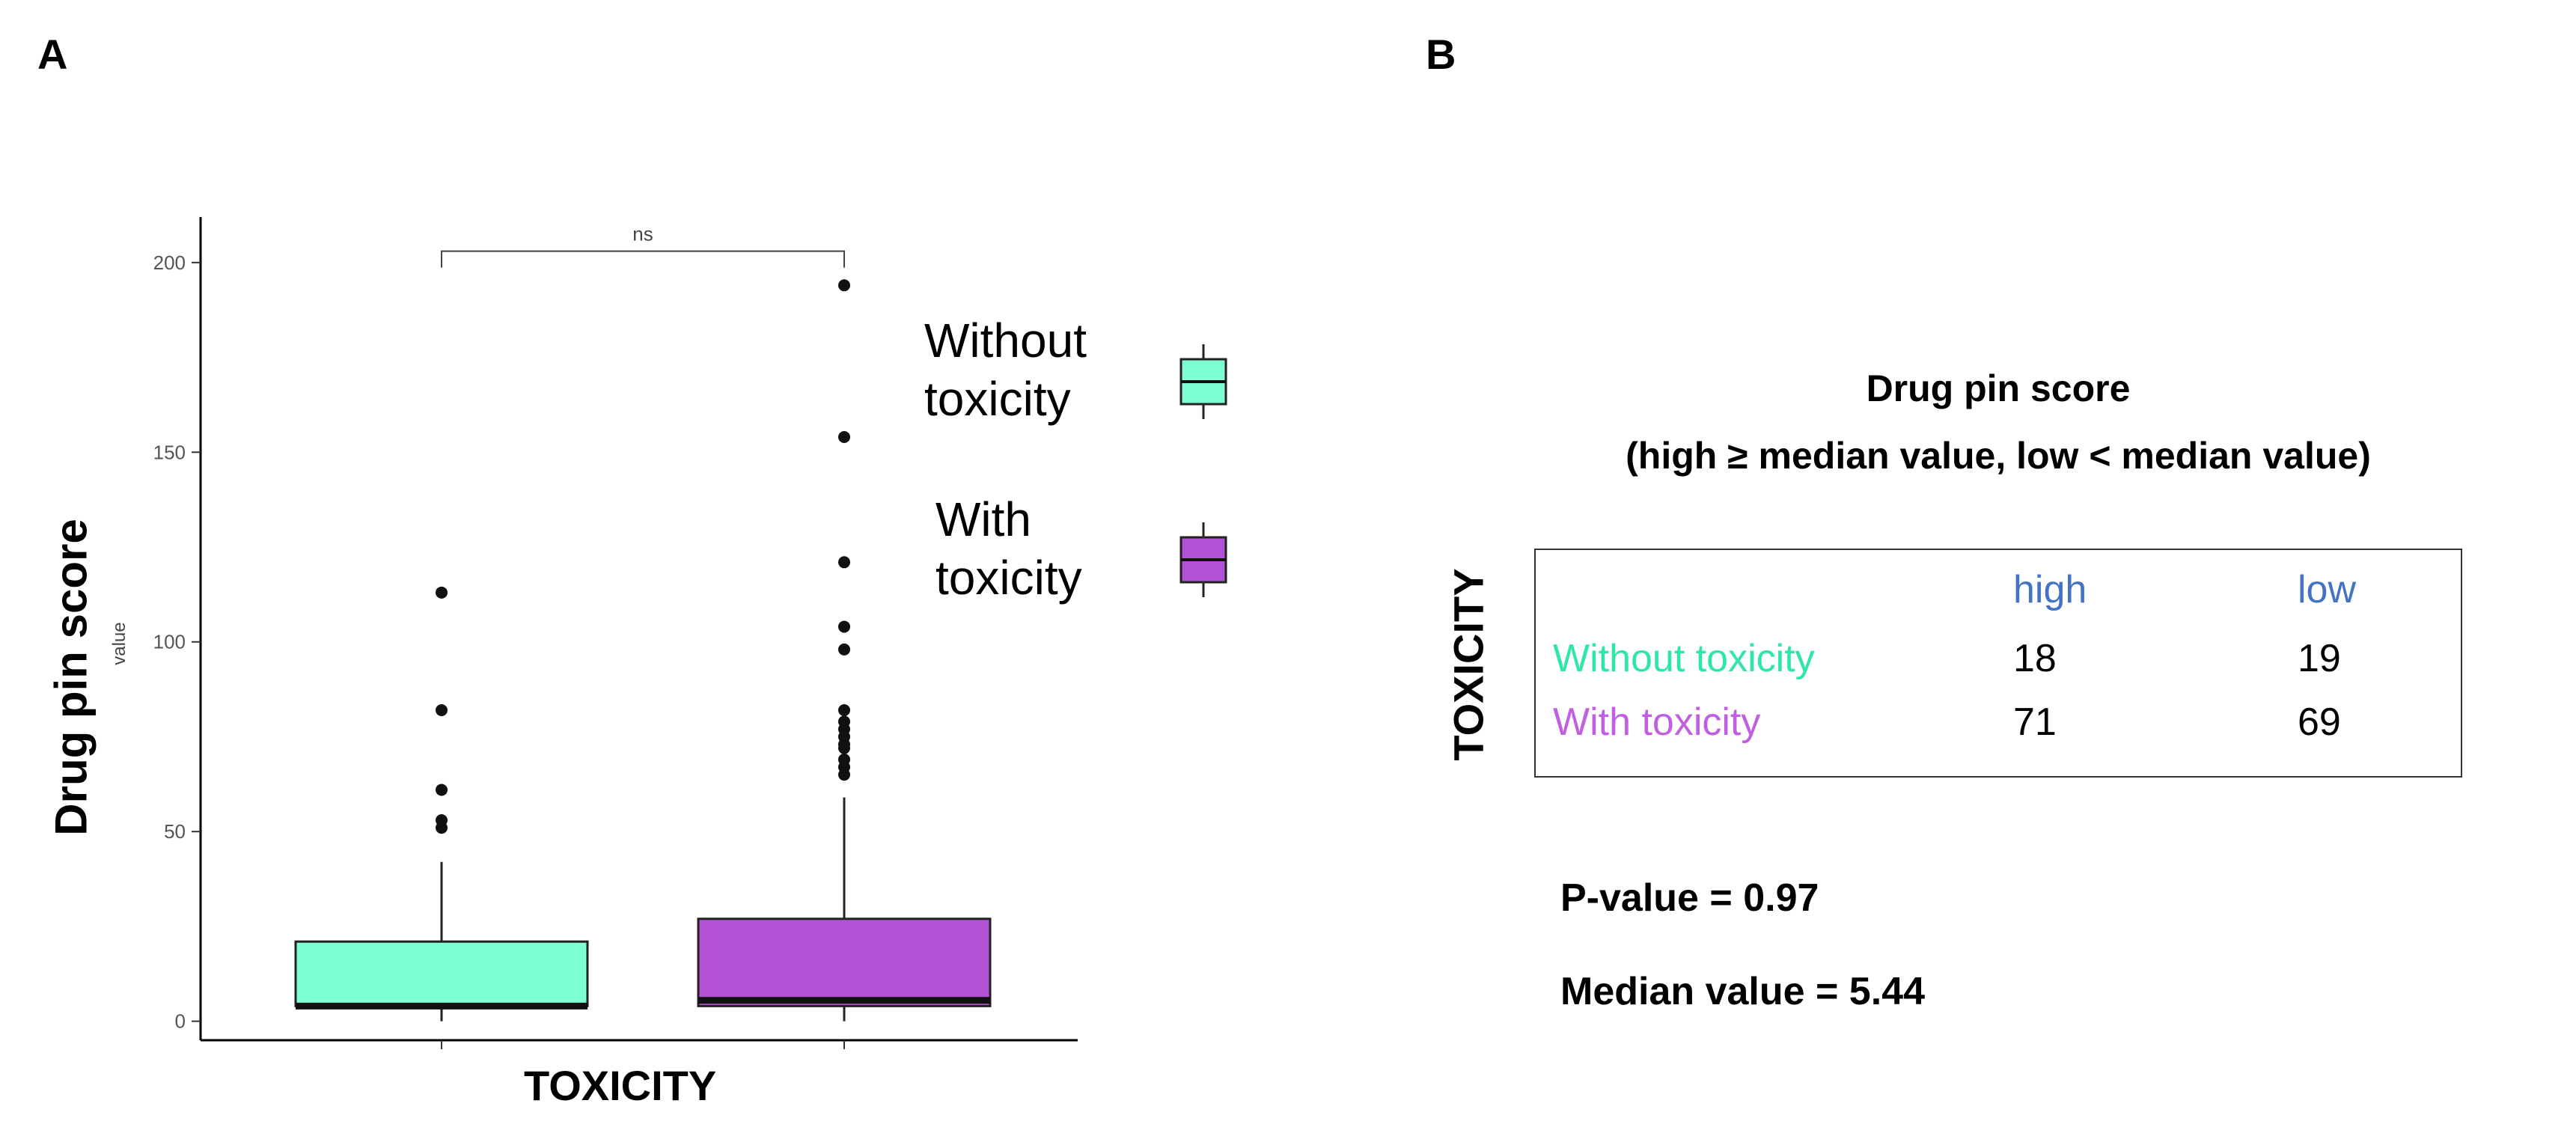 The width and height of the screenshot is (2576, 1139). What do you see at coordinates (2319, 722) in the screenshot?
I see `cell-with-low: 69` at bounding box center [2319, 722].